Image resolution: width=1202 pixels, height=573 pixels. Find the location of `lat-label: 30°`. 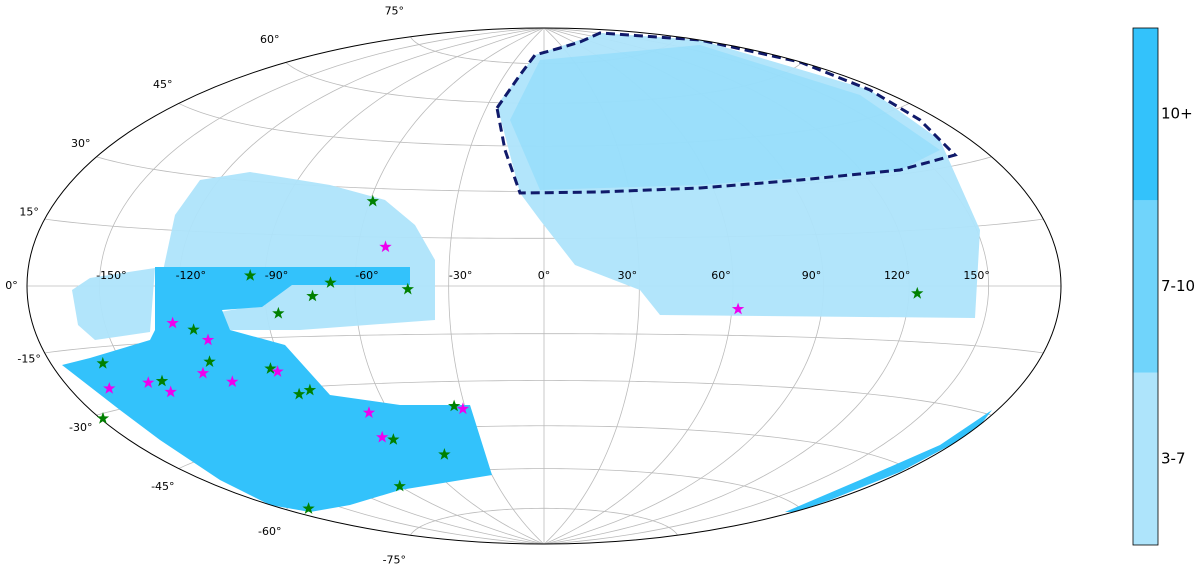

lat-label: 30° is located at coordinates (81, 143).